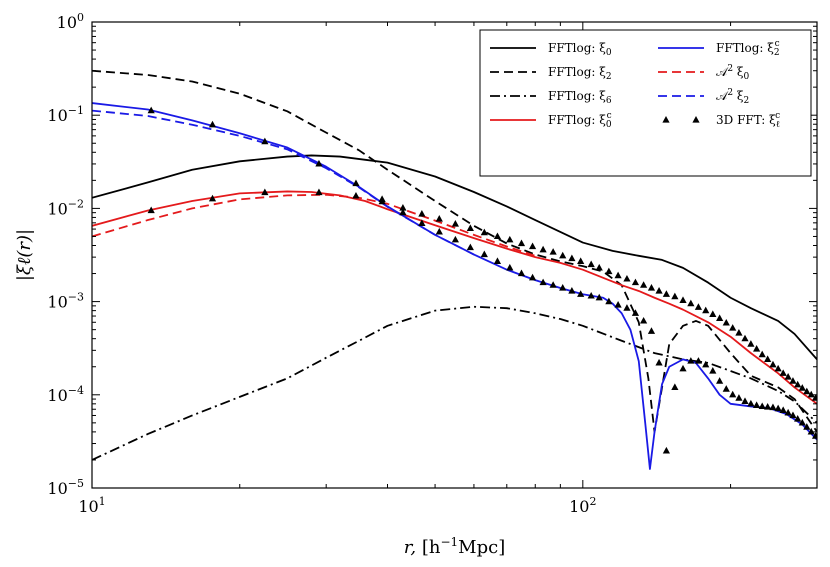 The image size is (830, 567). Describe the element at coordinates (580, 97) in the screenshot. I see `legend-label: FFTlog: ξ6` at that location.